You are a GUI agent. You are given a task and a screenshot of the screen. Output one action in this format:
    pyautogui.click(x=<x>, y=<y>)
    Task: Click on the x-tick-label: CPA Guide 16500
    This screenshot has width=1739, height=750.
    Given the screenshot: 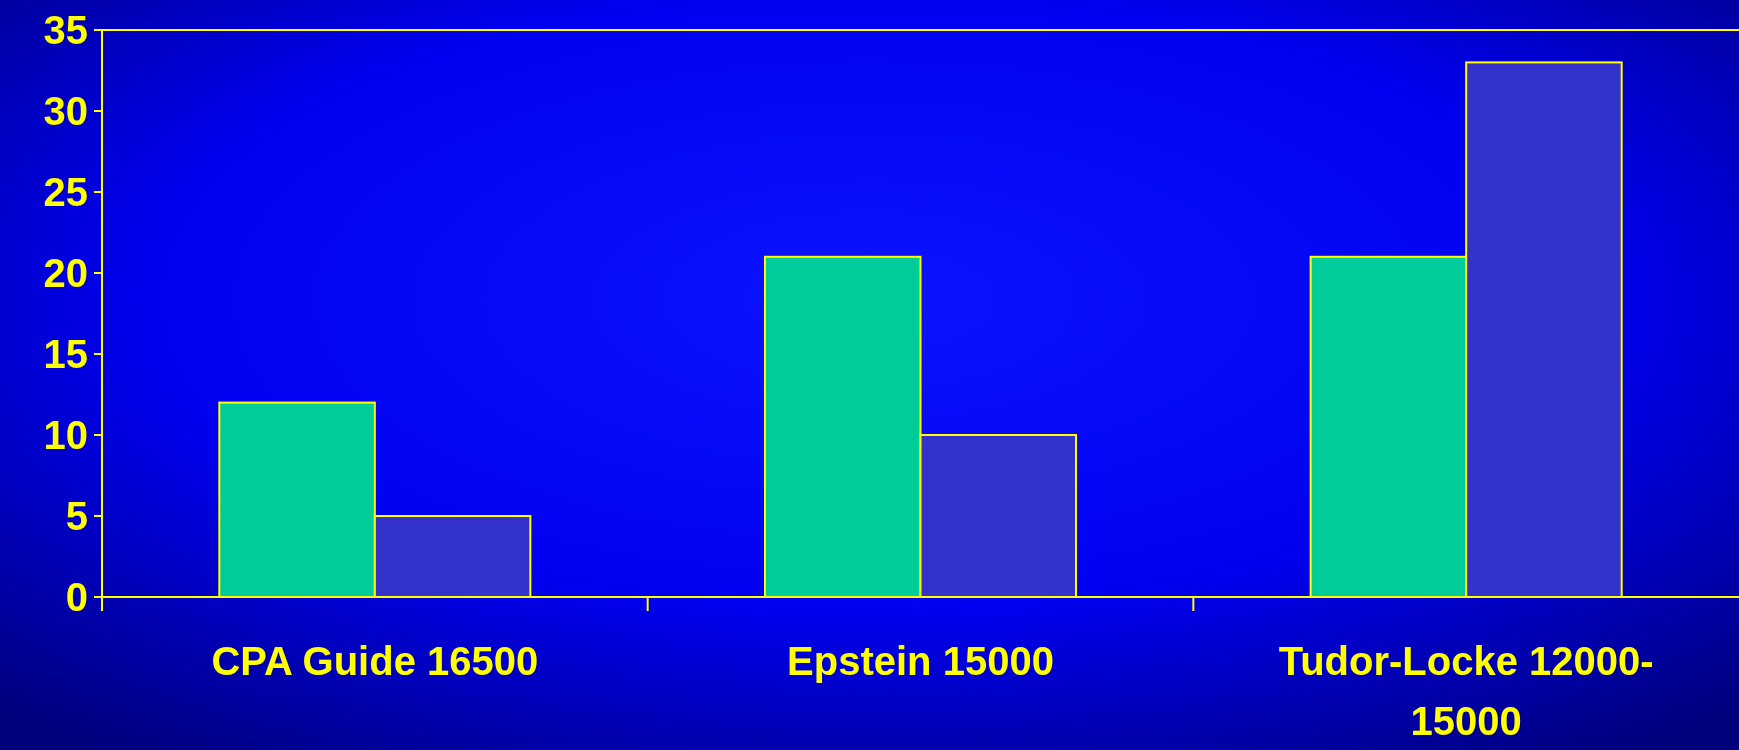 What is the action you would take?
    pyautogui.click(x=375, y=661)
    